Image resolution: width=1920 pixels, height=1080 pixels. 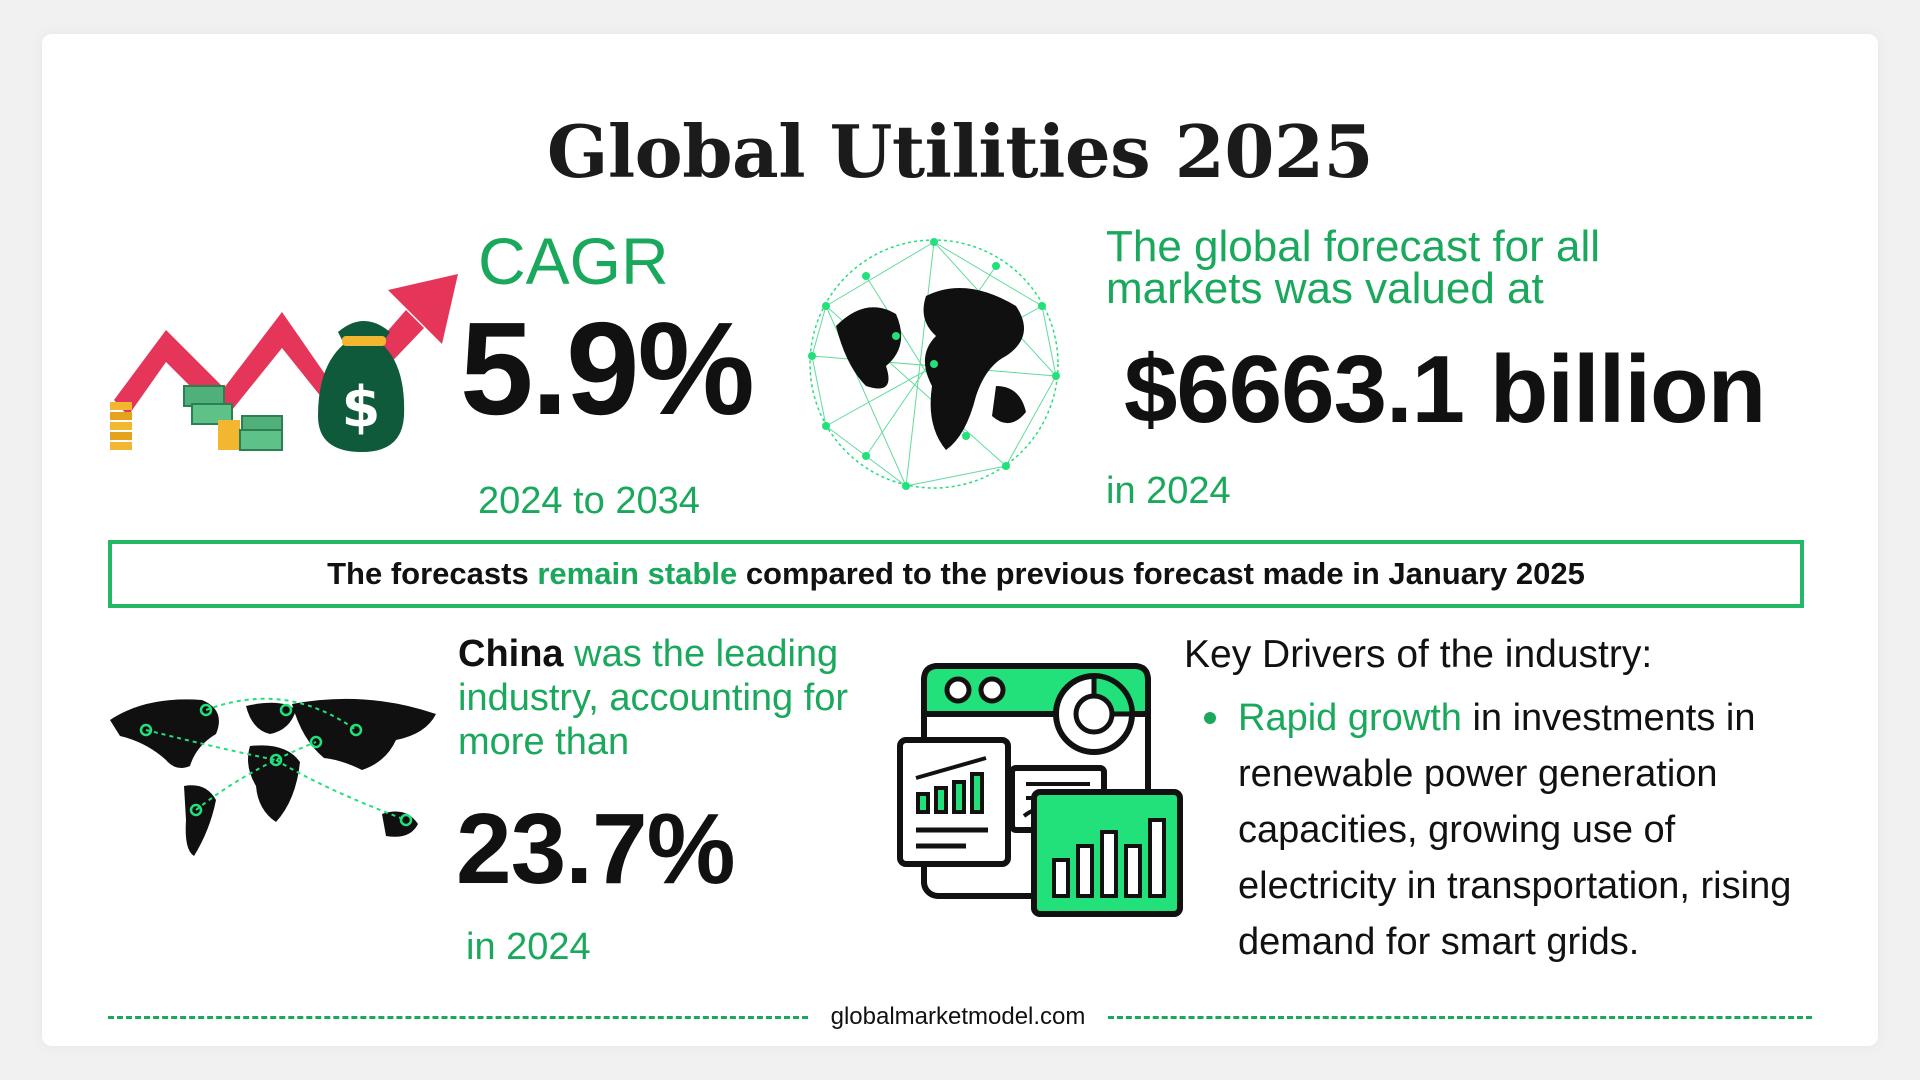 I want to click on world-map-icon, so click(x=273, y=776).